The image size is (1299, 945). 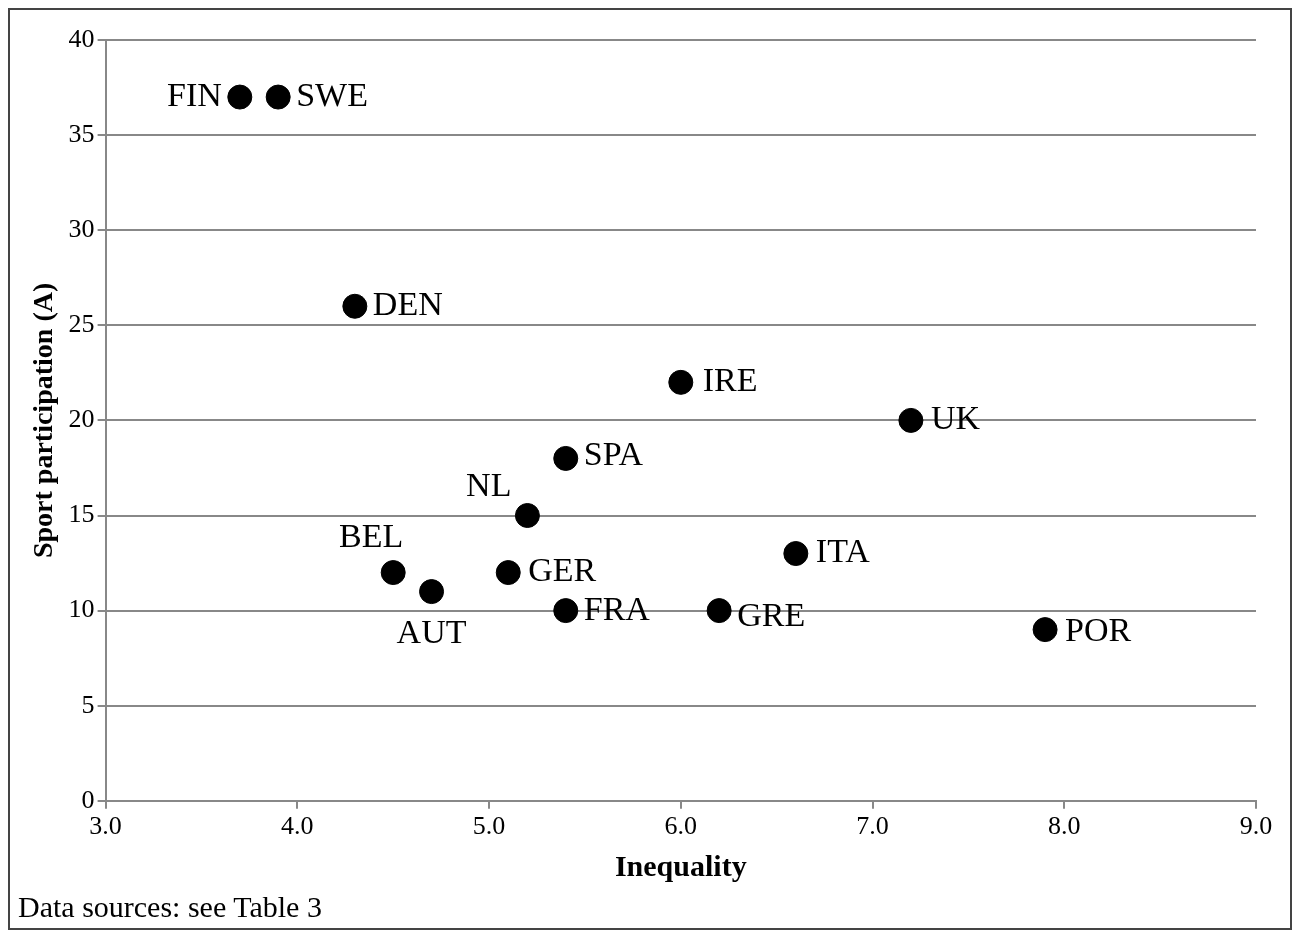 I want to click on annotation: DEN, so click(x=407, y=304).